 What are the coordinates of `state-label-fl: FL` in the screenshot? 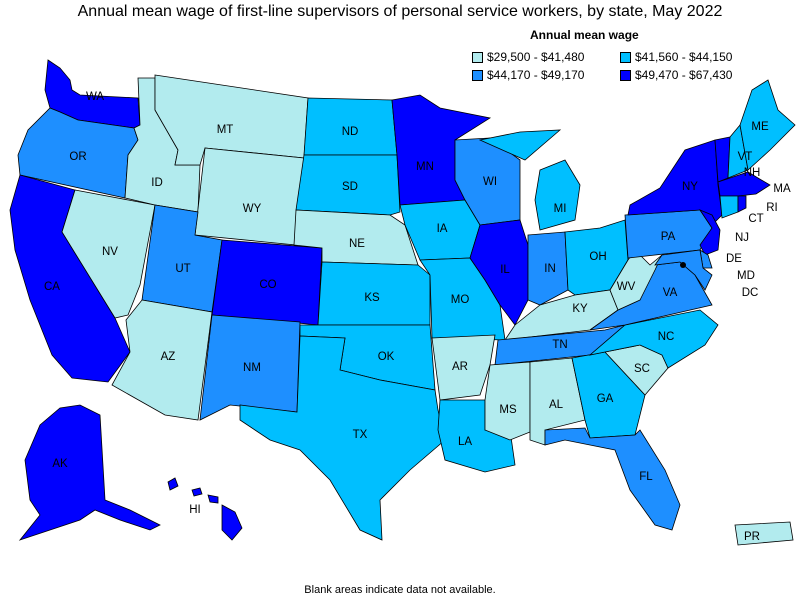 It's located at (646, 477).